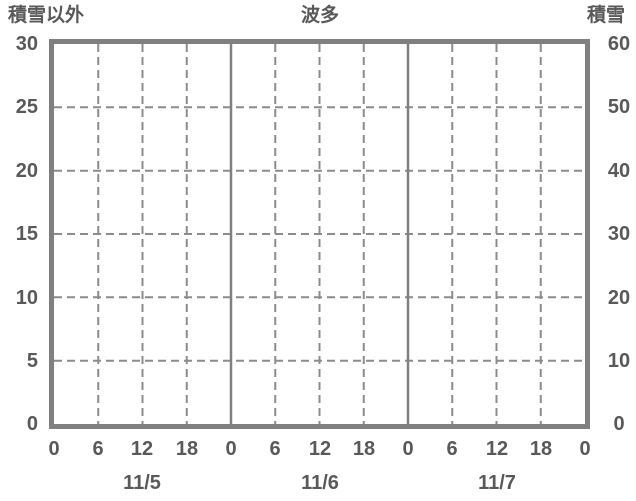 Image resolution: width=636 pixels, height=501 pixels. Describe the element at coordinates (619, 171) in the screenshot. I see `right-axis-tick: 40` at that location.